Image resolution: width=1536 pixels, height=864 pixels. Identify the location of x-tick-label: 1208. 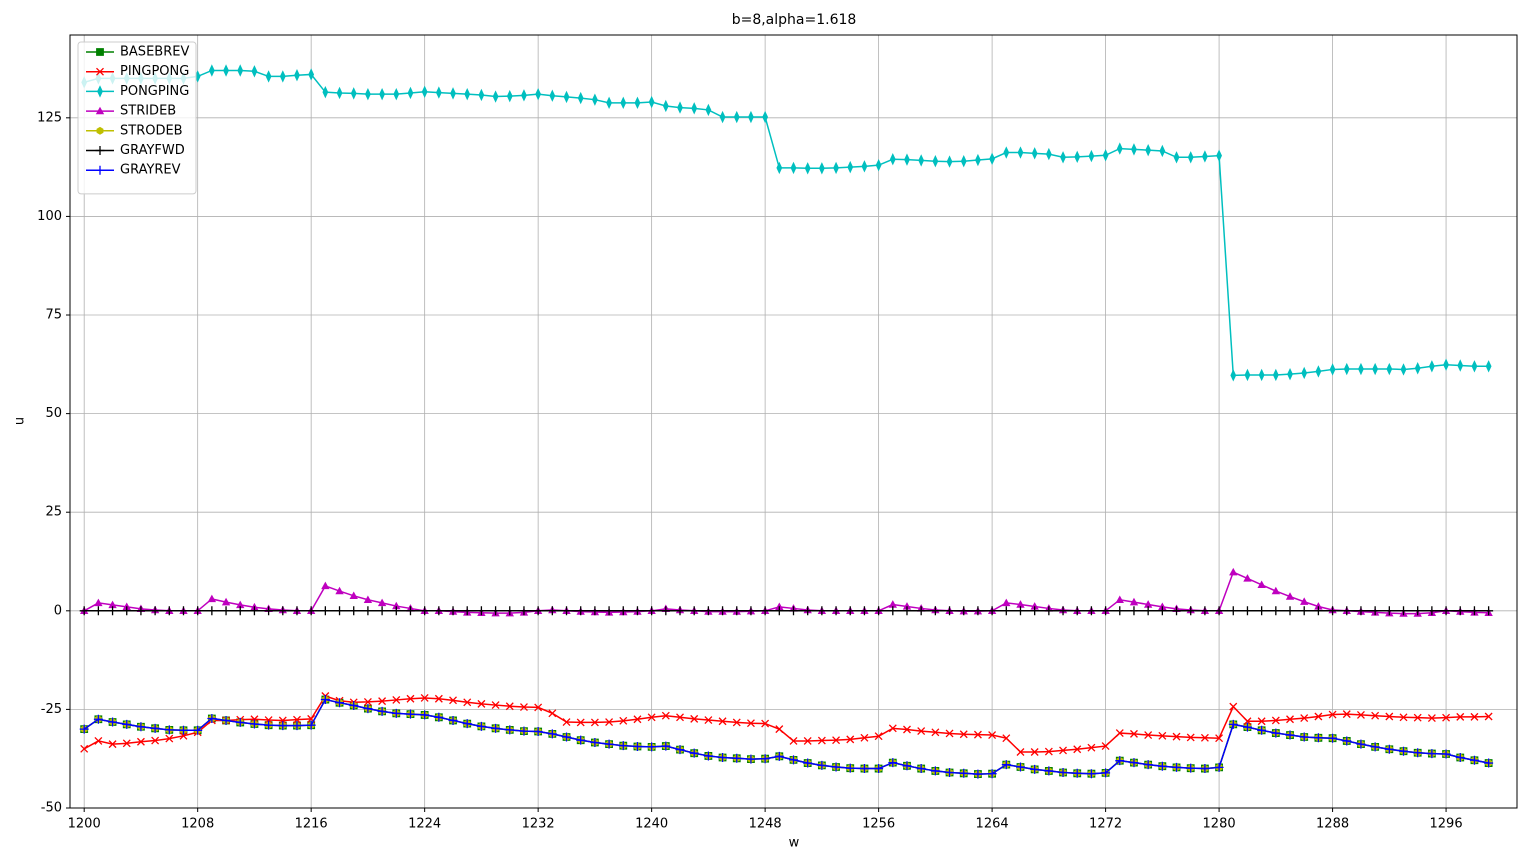
(197, 824).